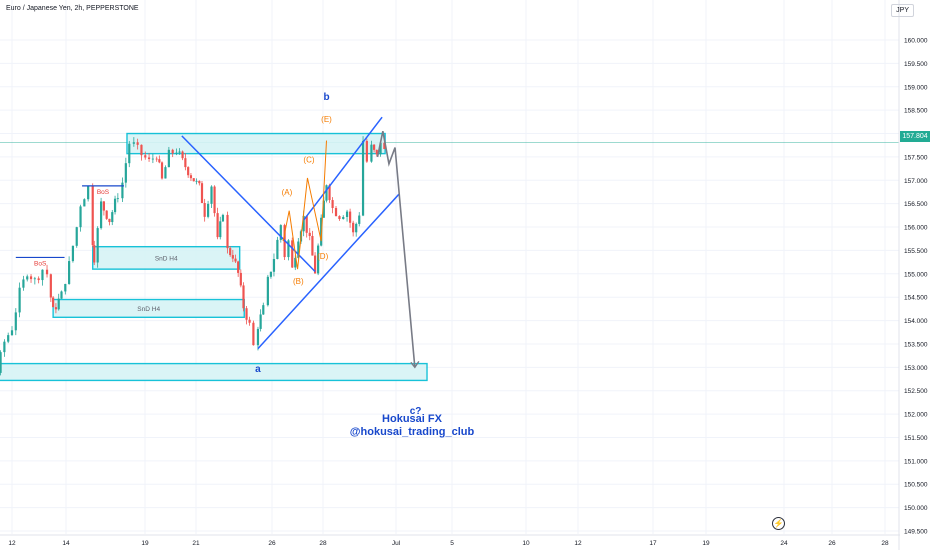 The height and width of the screenshot is (550, 932). Describe the element at coordinates (416, 411) in the screenshot. I see `wave-label: c?` at that location.